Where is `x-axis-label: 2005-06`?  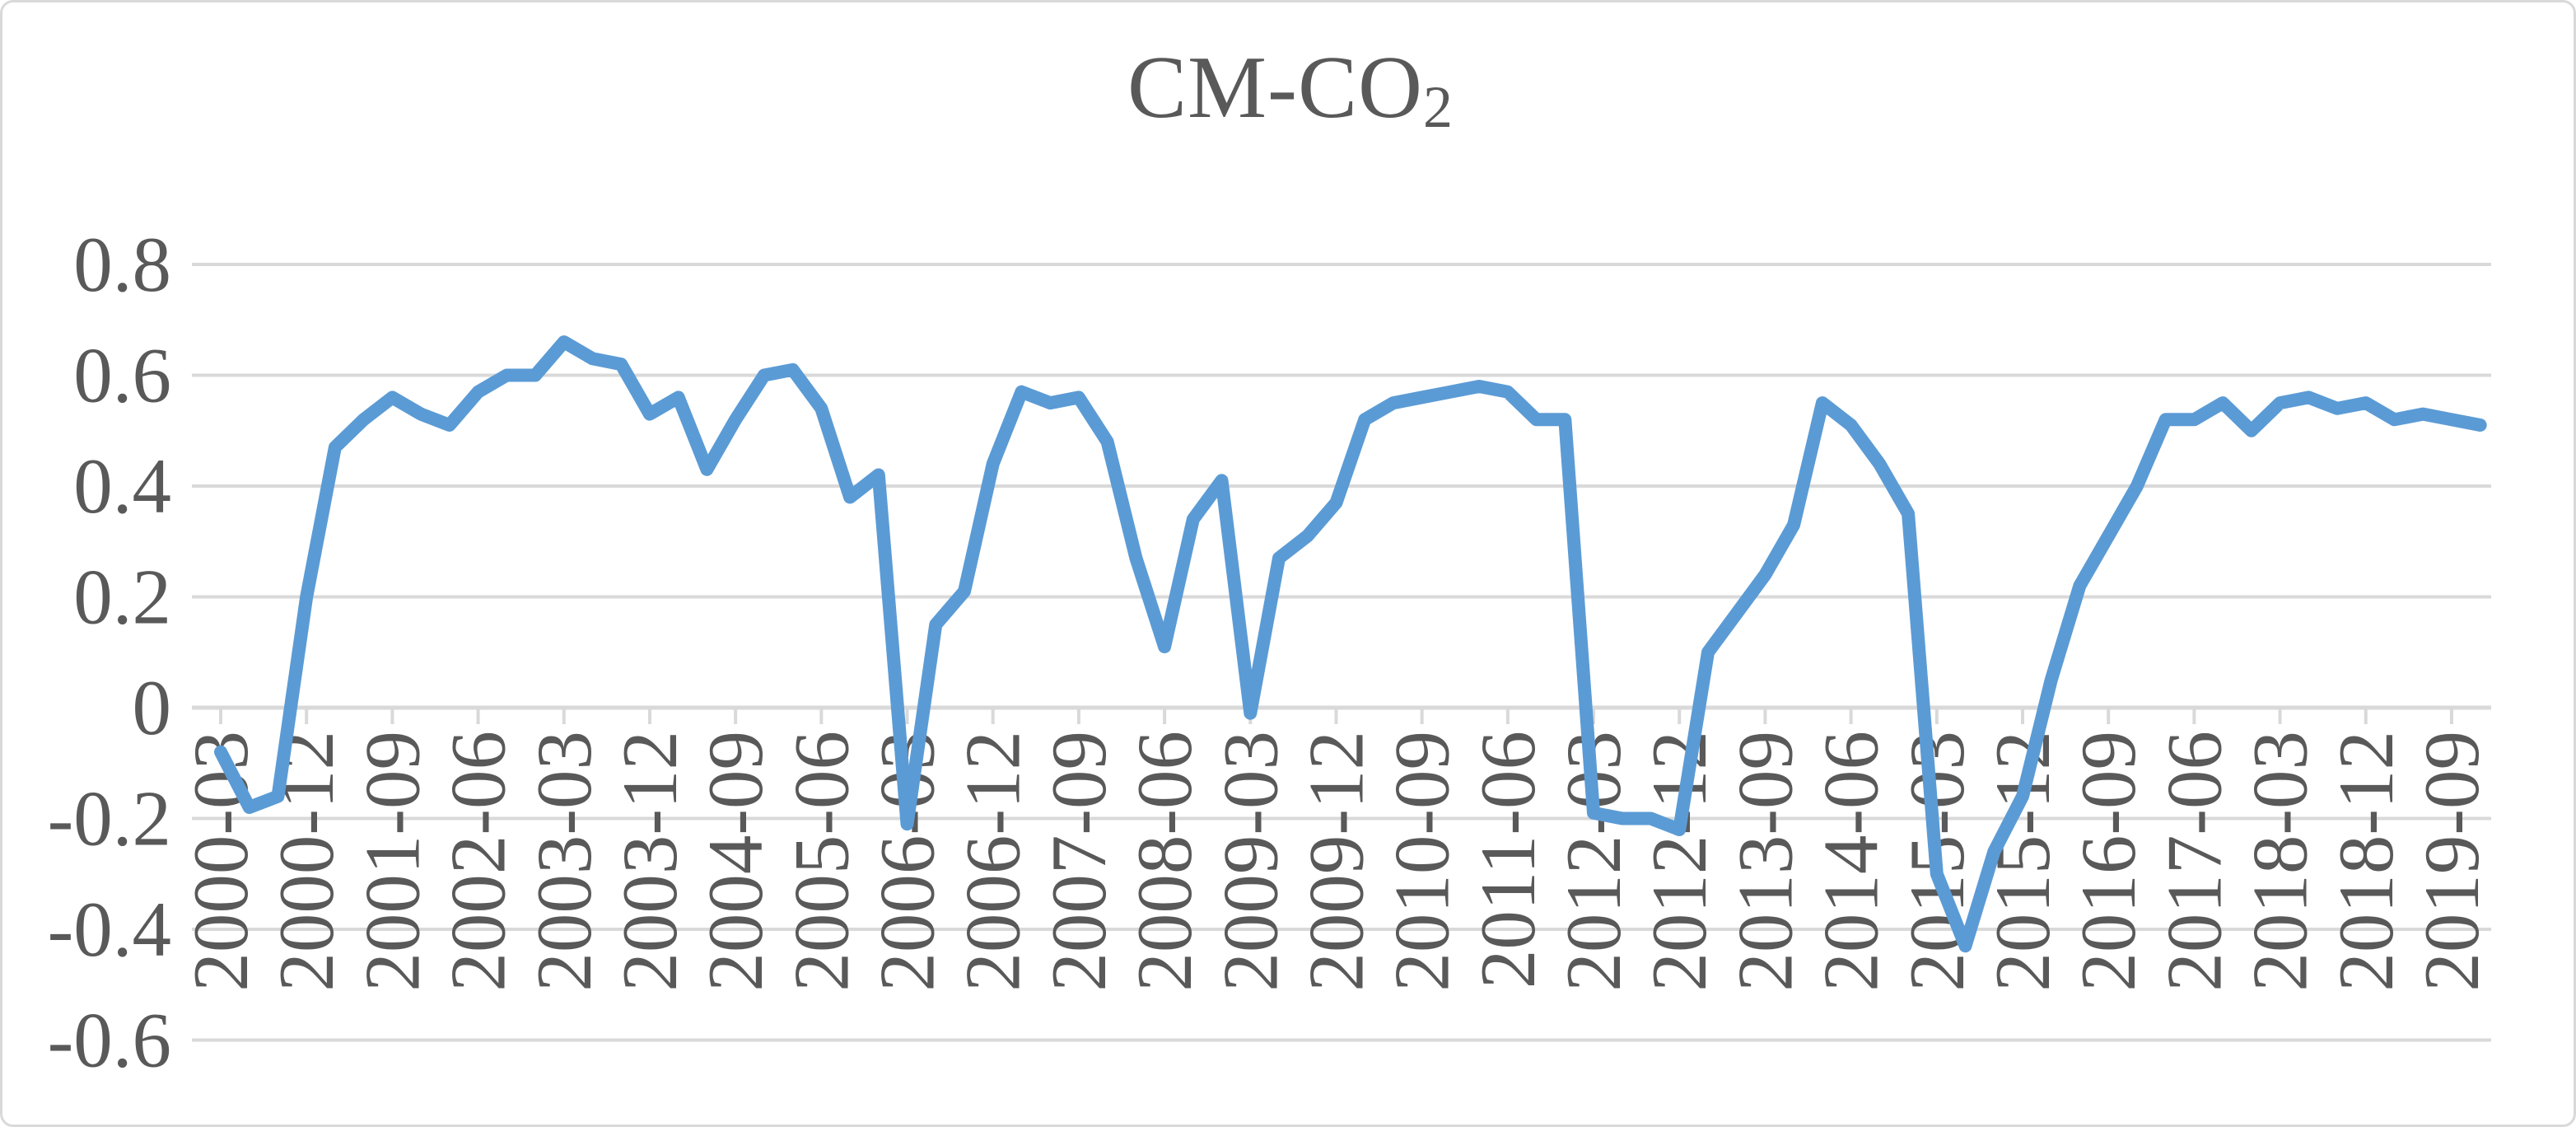
x-axis-label: 2005-06 is located at coordinates (821, 862).